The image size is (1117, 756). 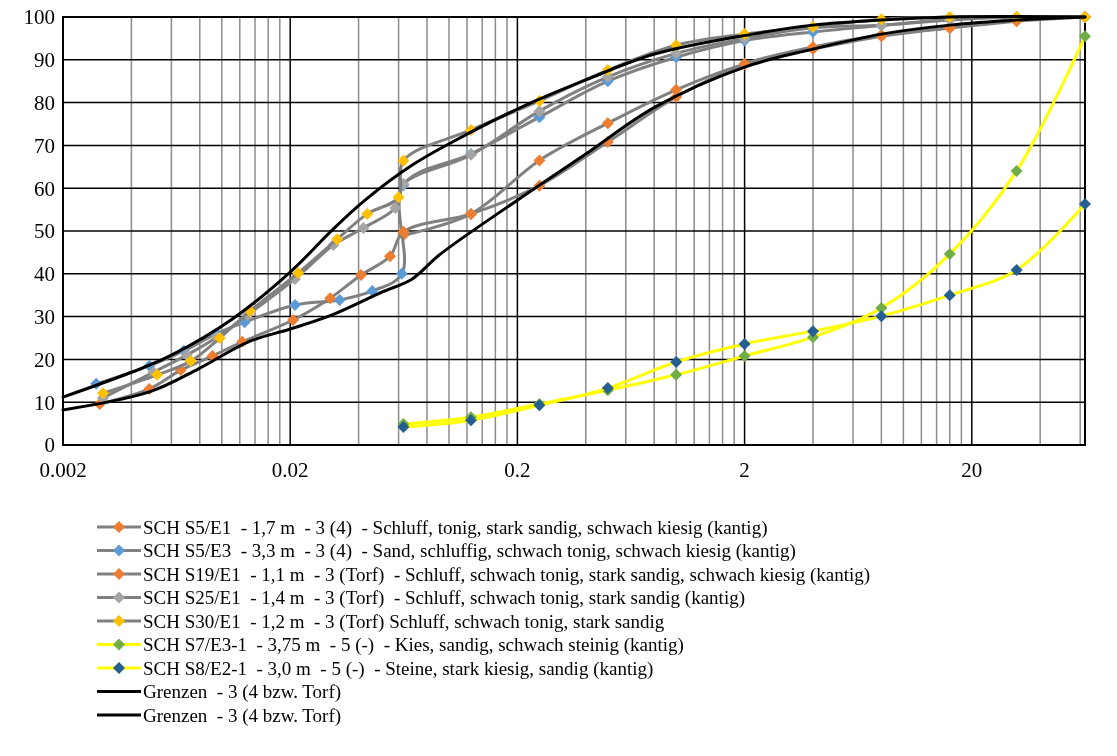 I want to click on y-tick-label: 50, so click(x=44, y=231).